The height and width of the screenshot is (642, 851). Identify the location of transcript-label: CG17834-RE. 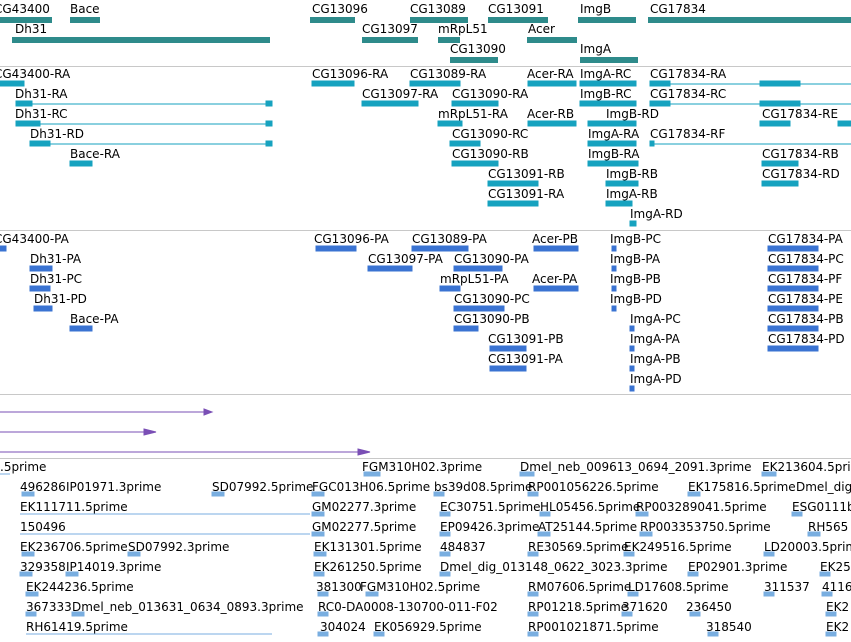
(800, 114).